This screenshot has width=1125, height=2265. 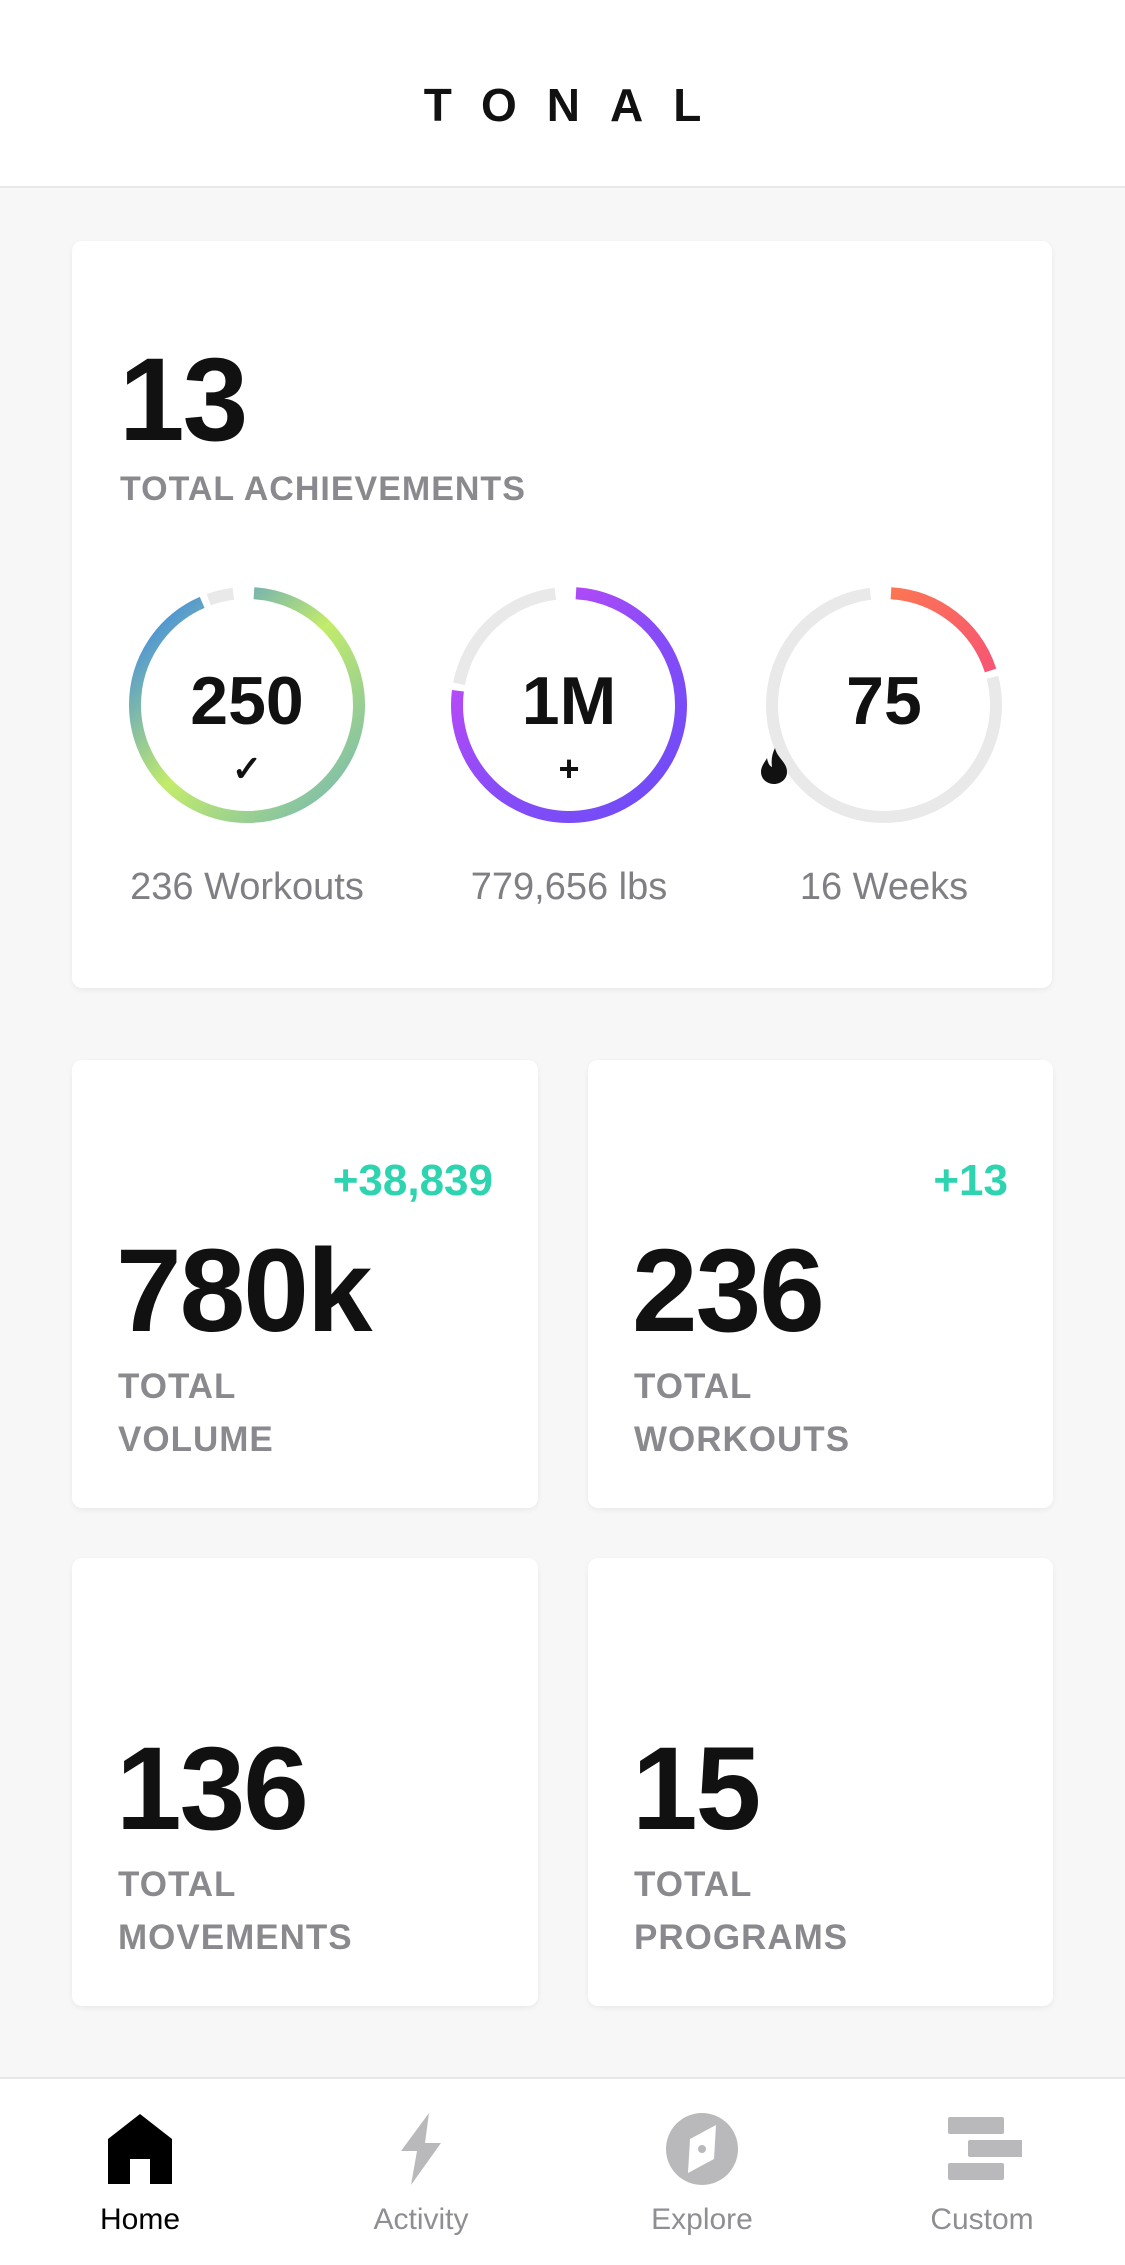 I want to click on plus-icon: +, so click(x=569, y=768).